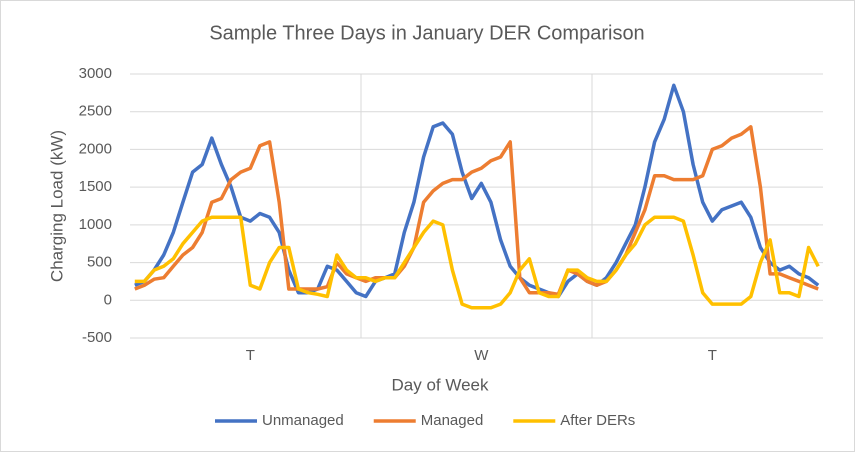  I want to click on y-tick-label: 1500, so click(95, 186).